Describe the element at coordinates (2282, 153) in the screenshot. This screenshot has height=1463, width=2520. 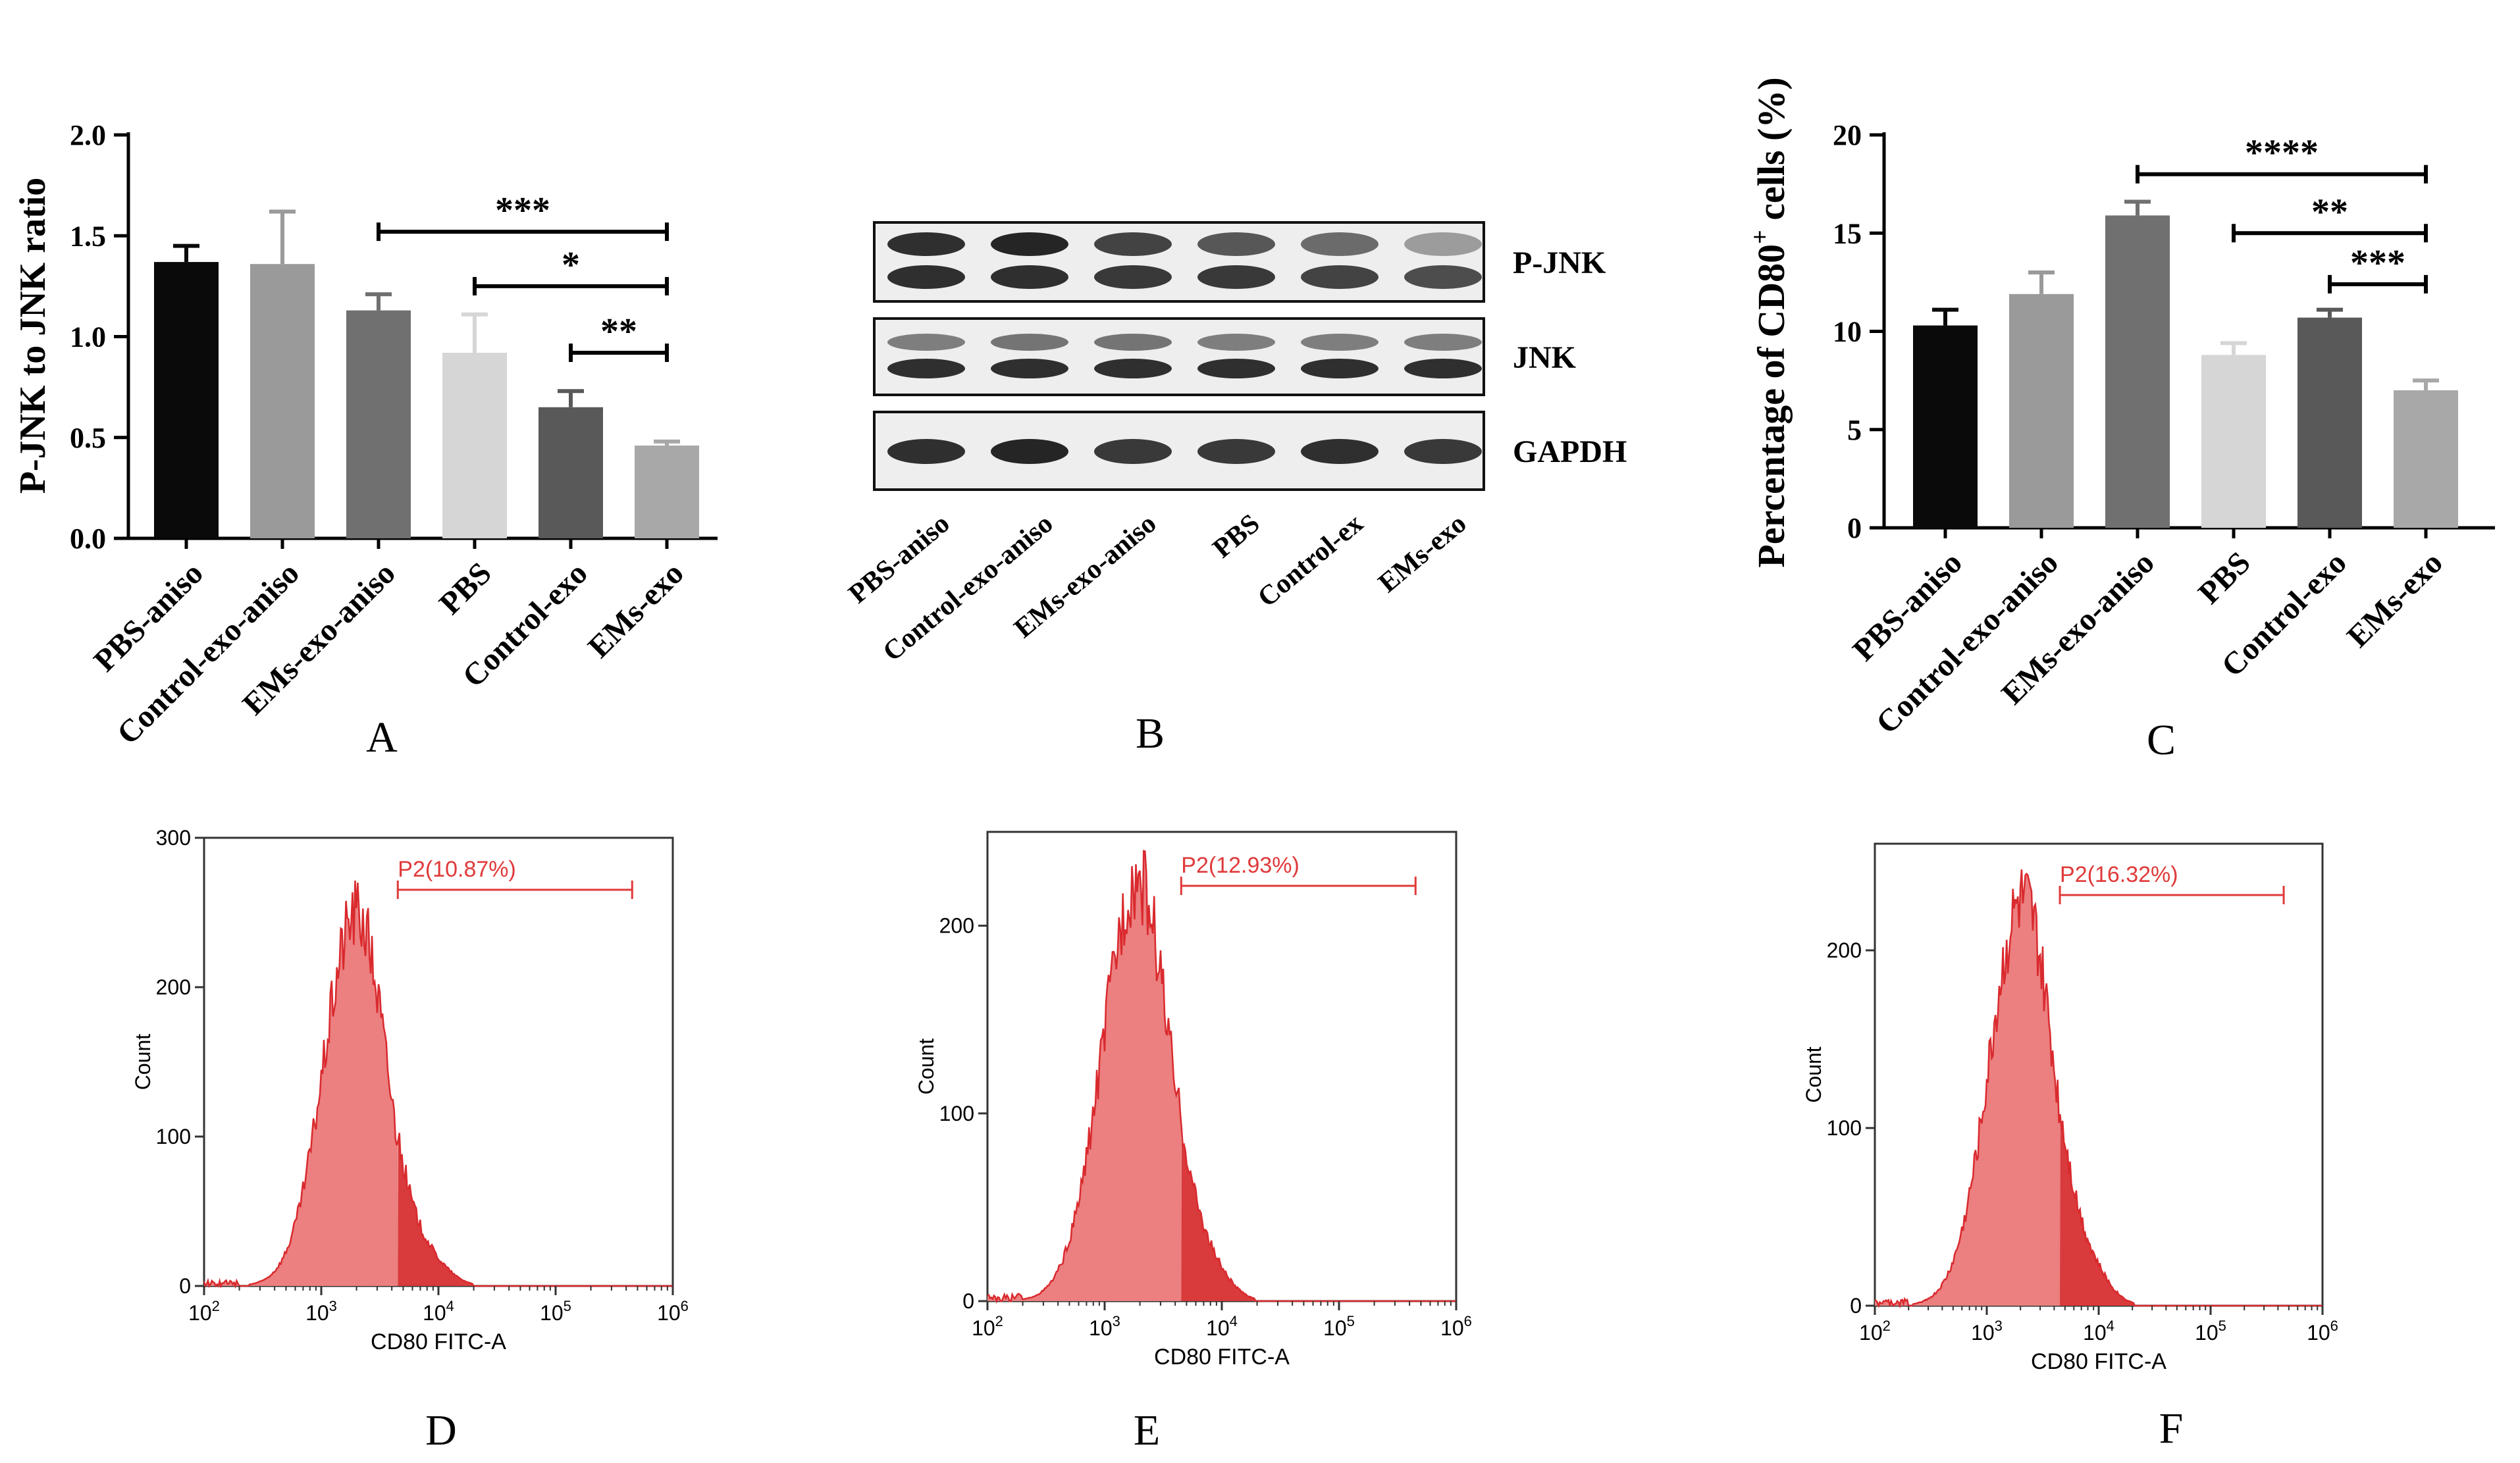
I see `significance-label: ****` at that location.